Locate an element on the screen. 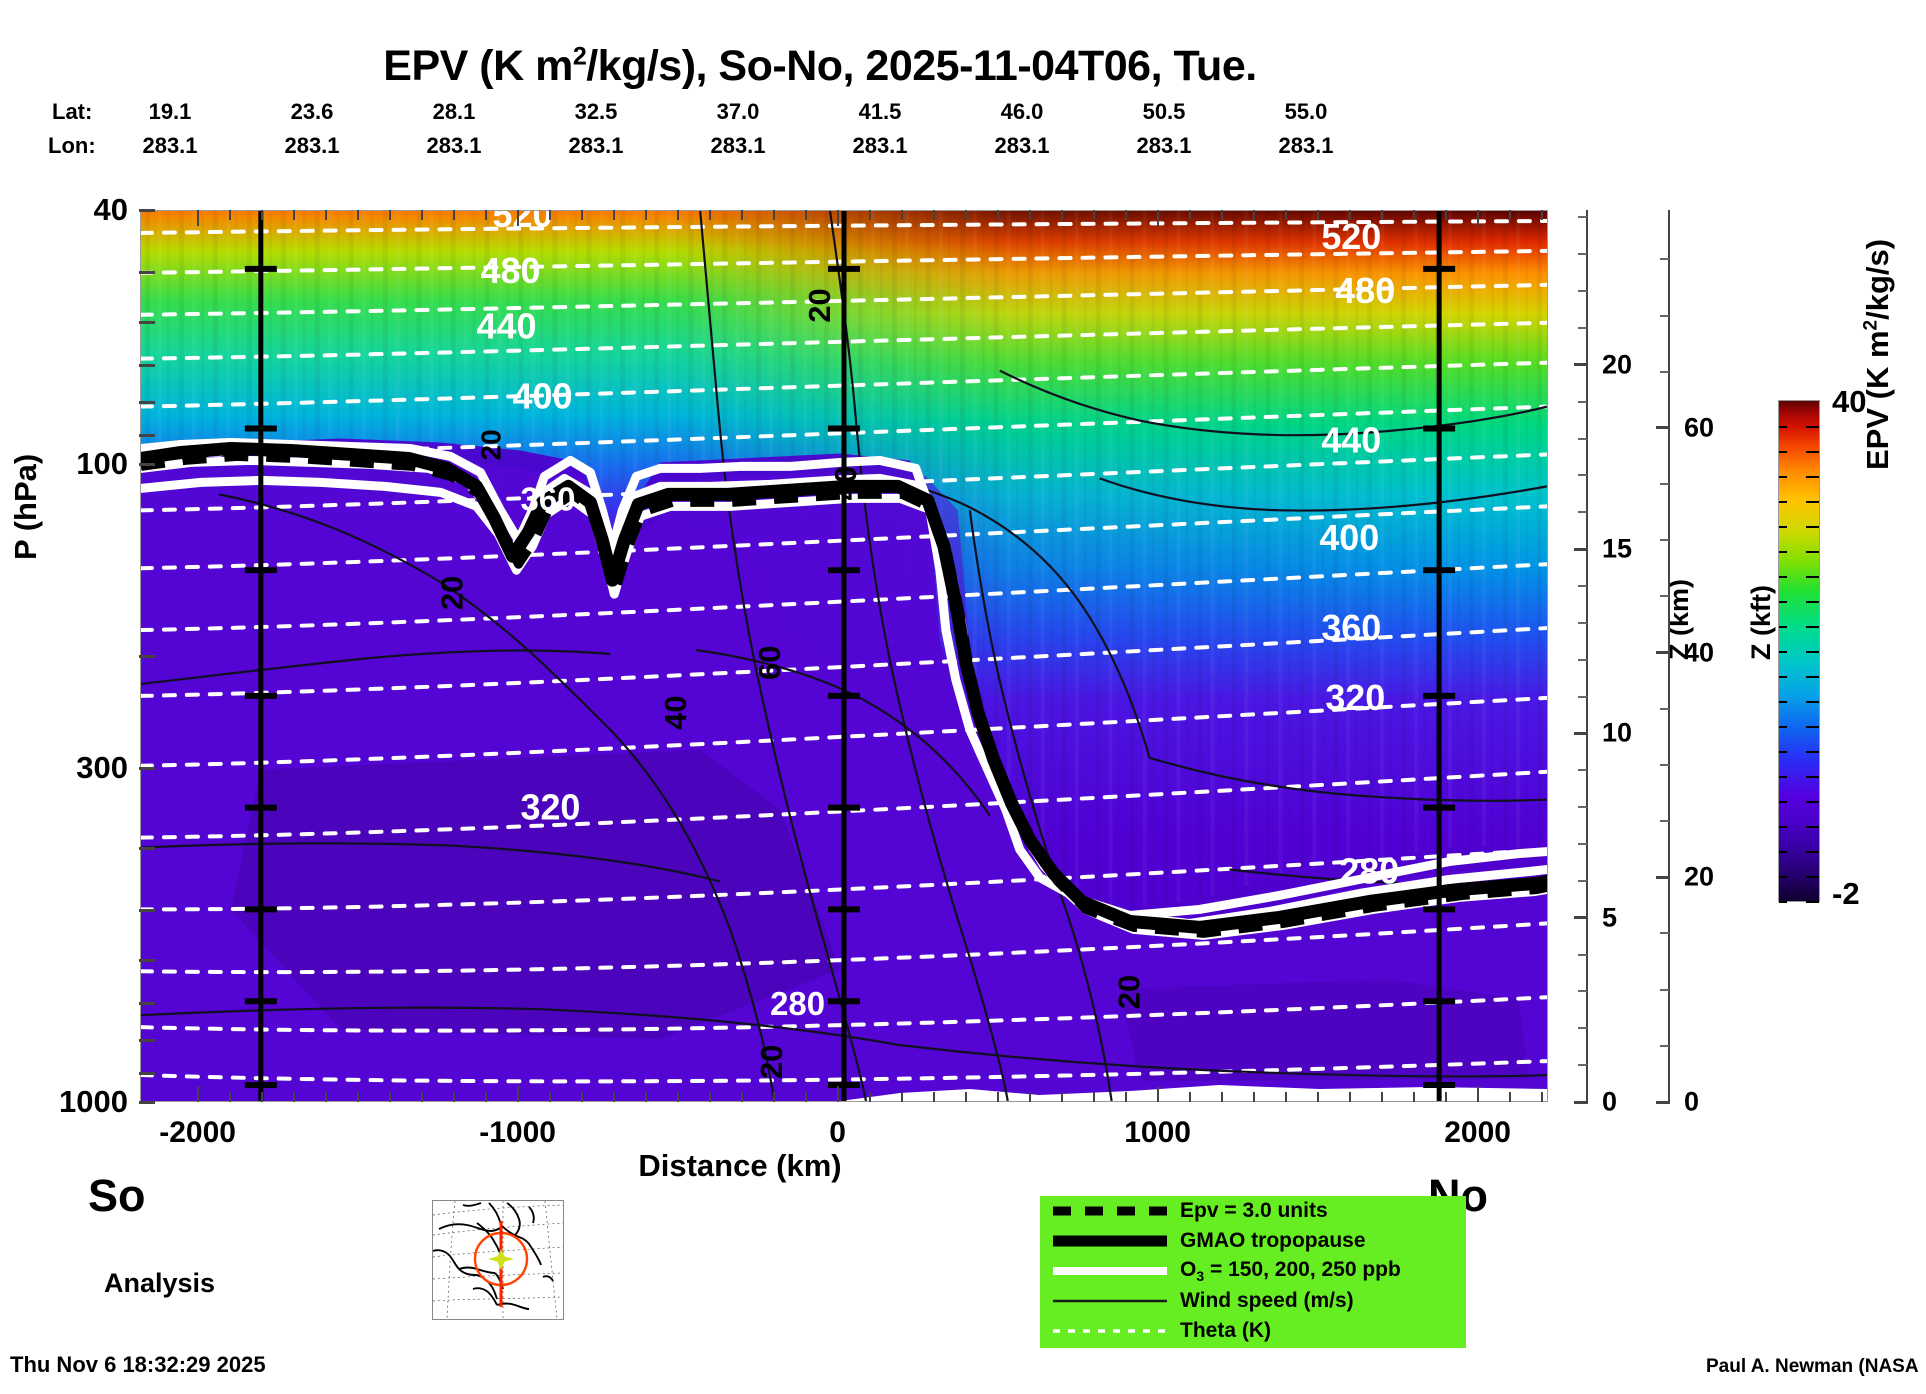 The height and width of the screenshot is (1394, 1926). theta-label-360-right: 360 is located at coordinates (1351, 627).